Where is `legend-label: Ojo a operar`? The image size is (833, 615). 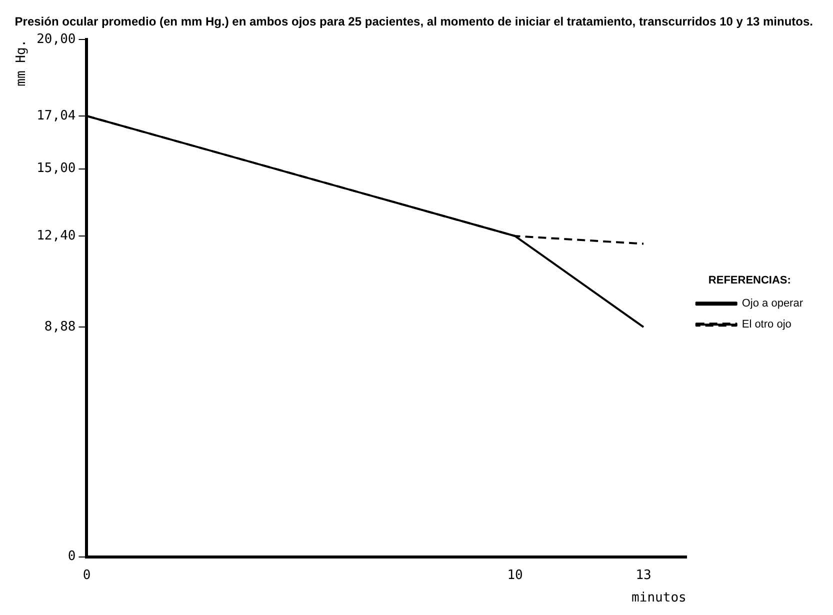
legend-label: Ojo a operar is located at coordinates (773, 304).